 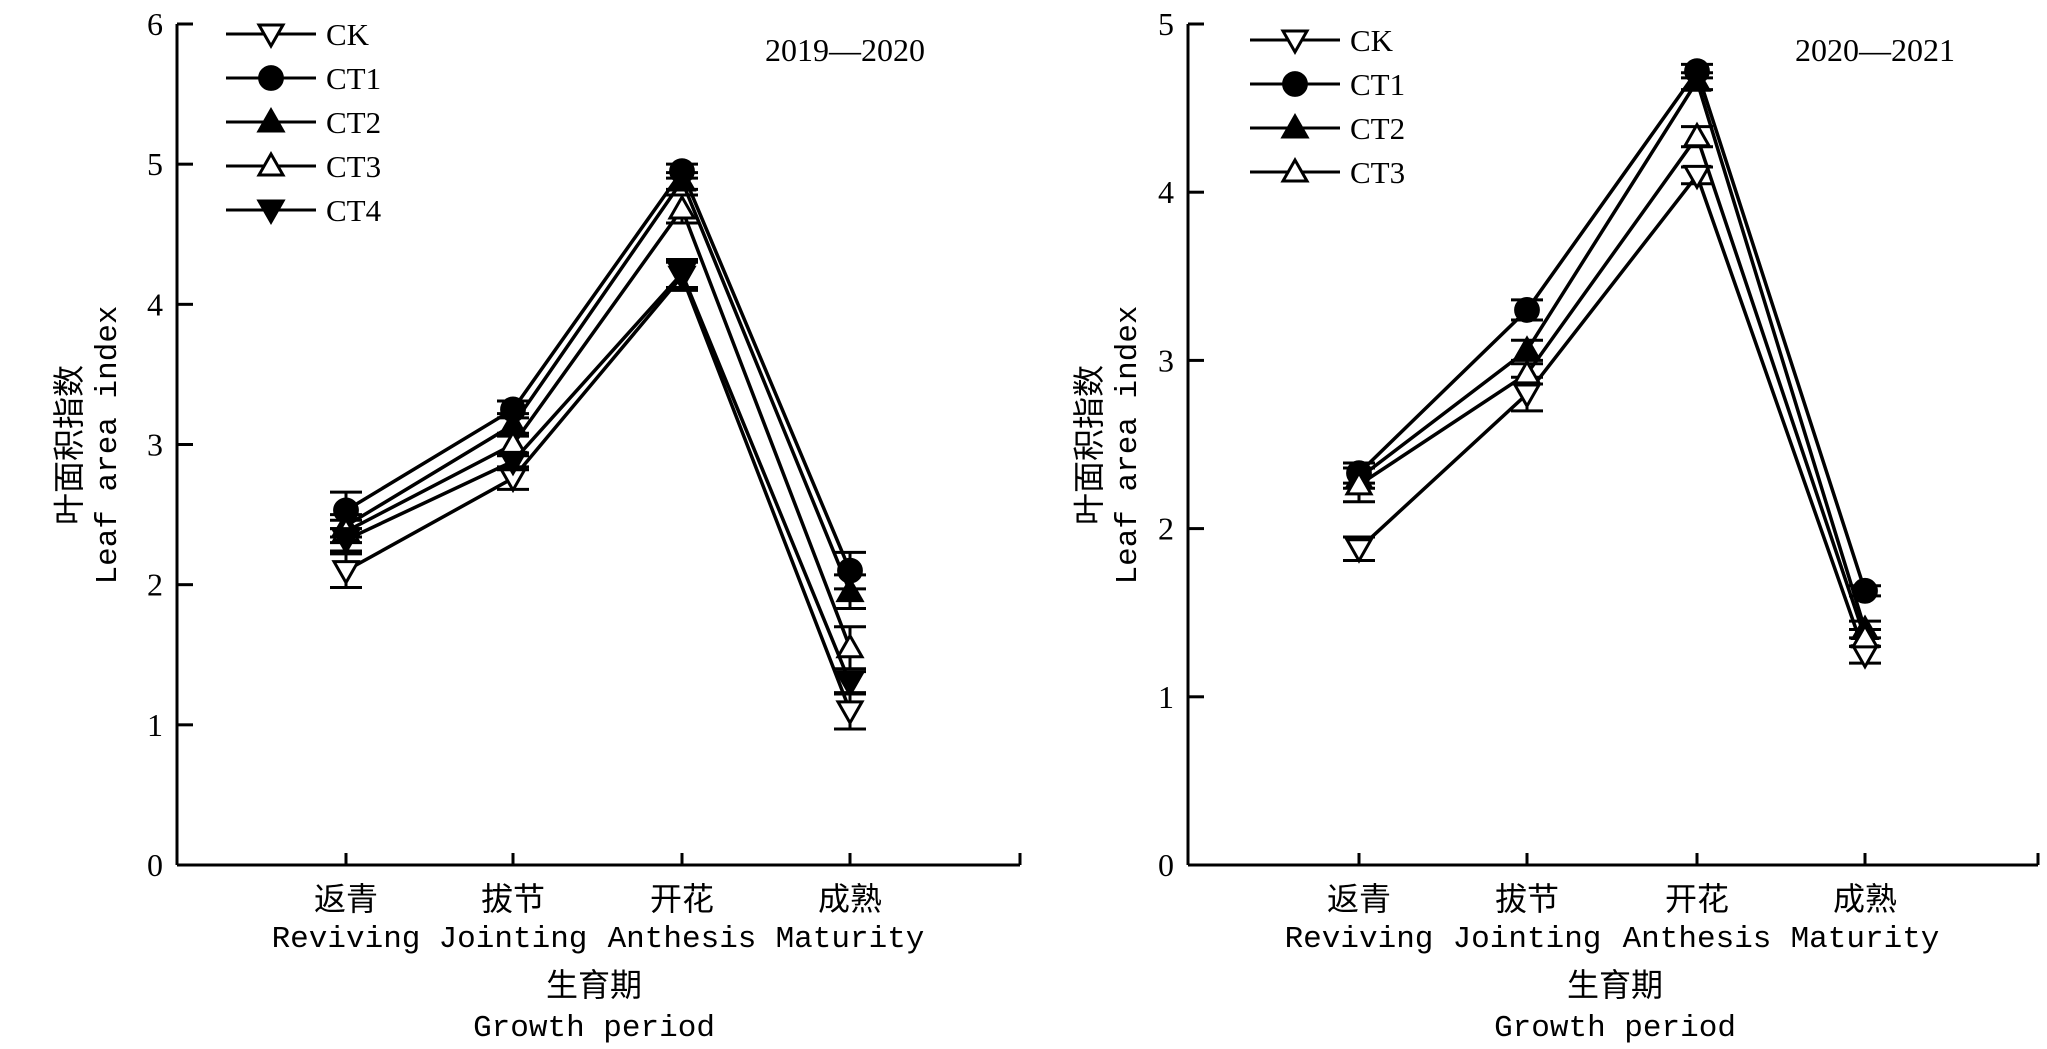 What do you see at coordinates (1527, 310) in the screenshot?
I see `data-point-ct1` at bounding box center [1527, 310].